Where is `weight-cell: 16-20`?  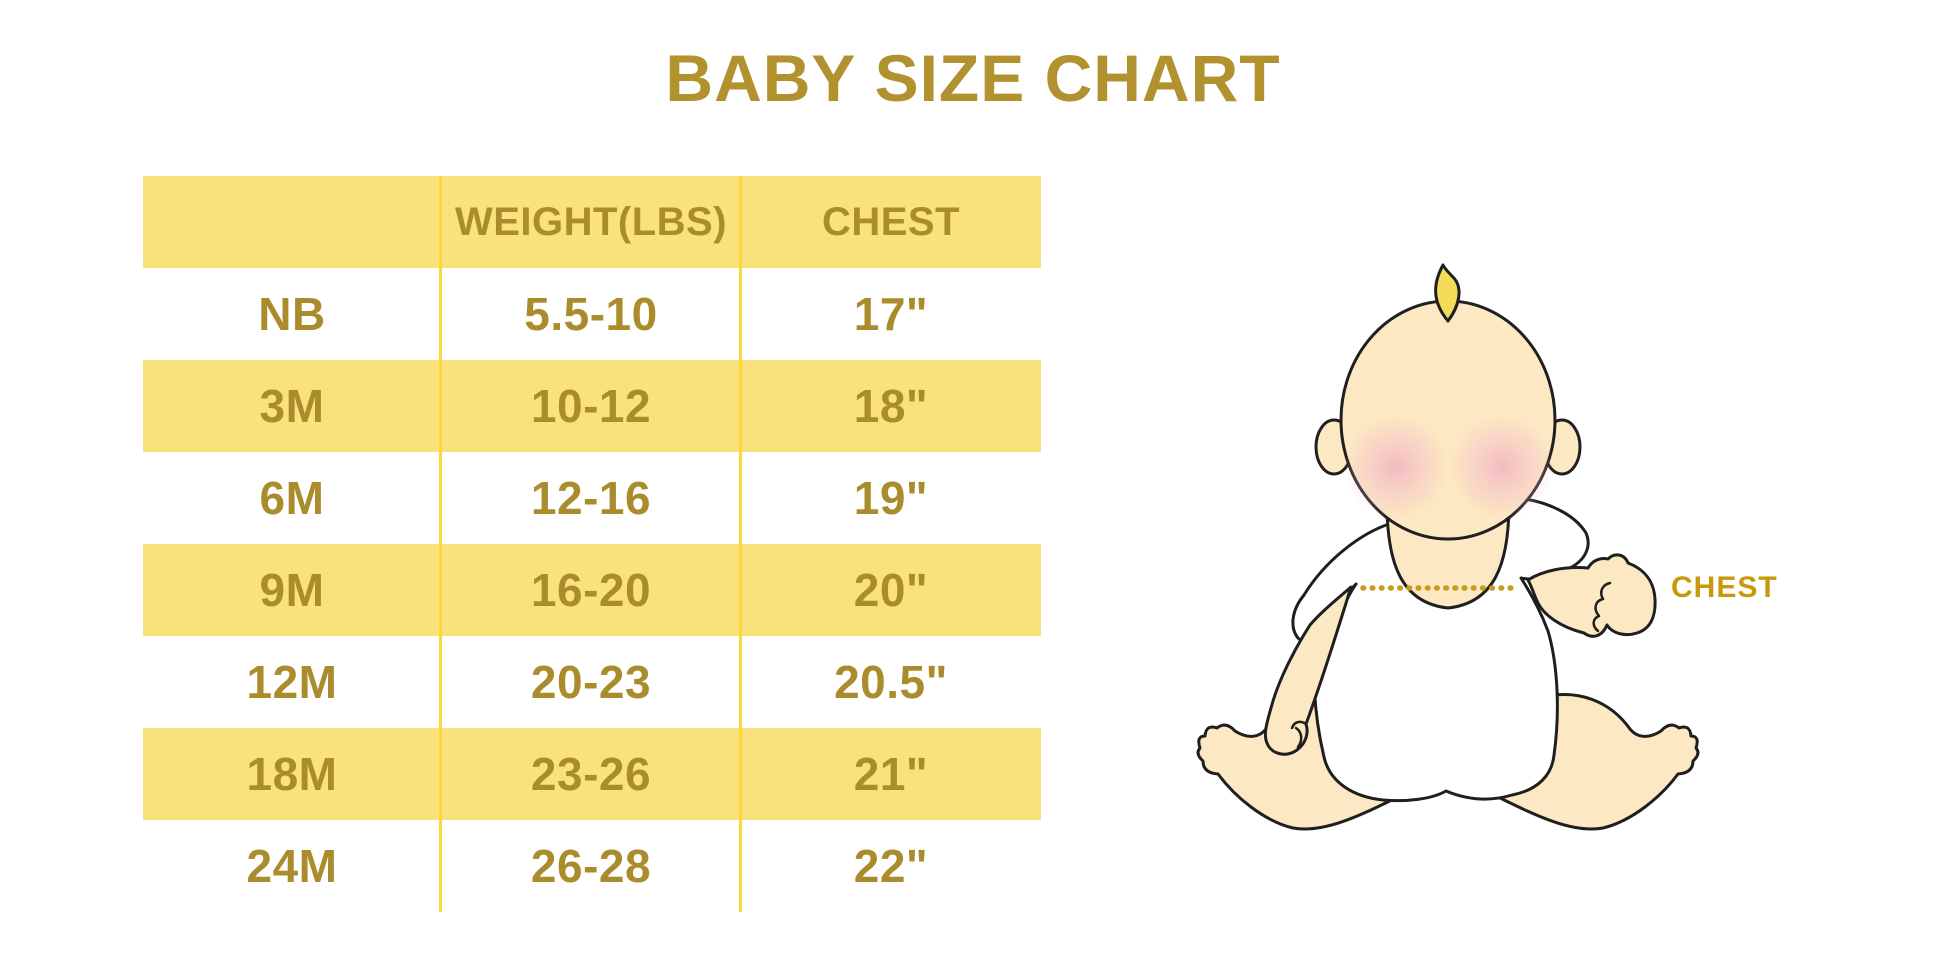
weight-cell: 16-20 is located at coordinates (591, 590).